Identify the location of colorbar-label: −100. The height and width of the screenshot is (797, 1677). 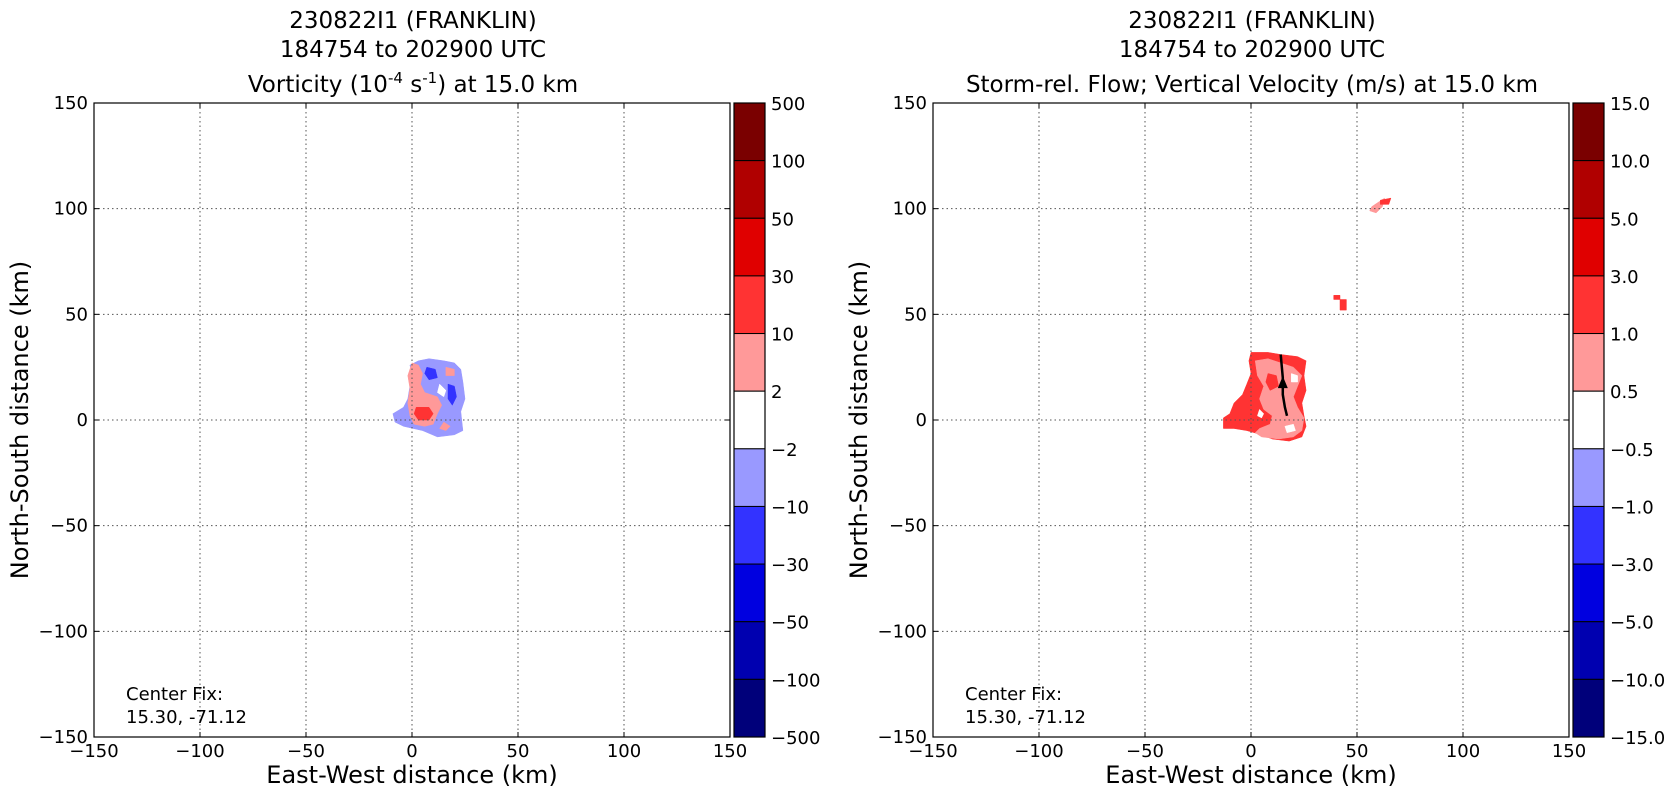
(795, 680).